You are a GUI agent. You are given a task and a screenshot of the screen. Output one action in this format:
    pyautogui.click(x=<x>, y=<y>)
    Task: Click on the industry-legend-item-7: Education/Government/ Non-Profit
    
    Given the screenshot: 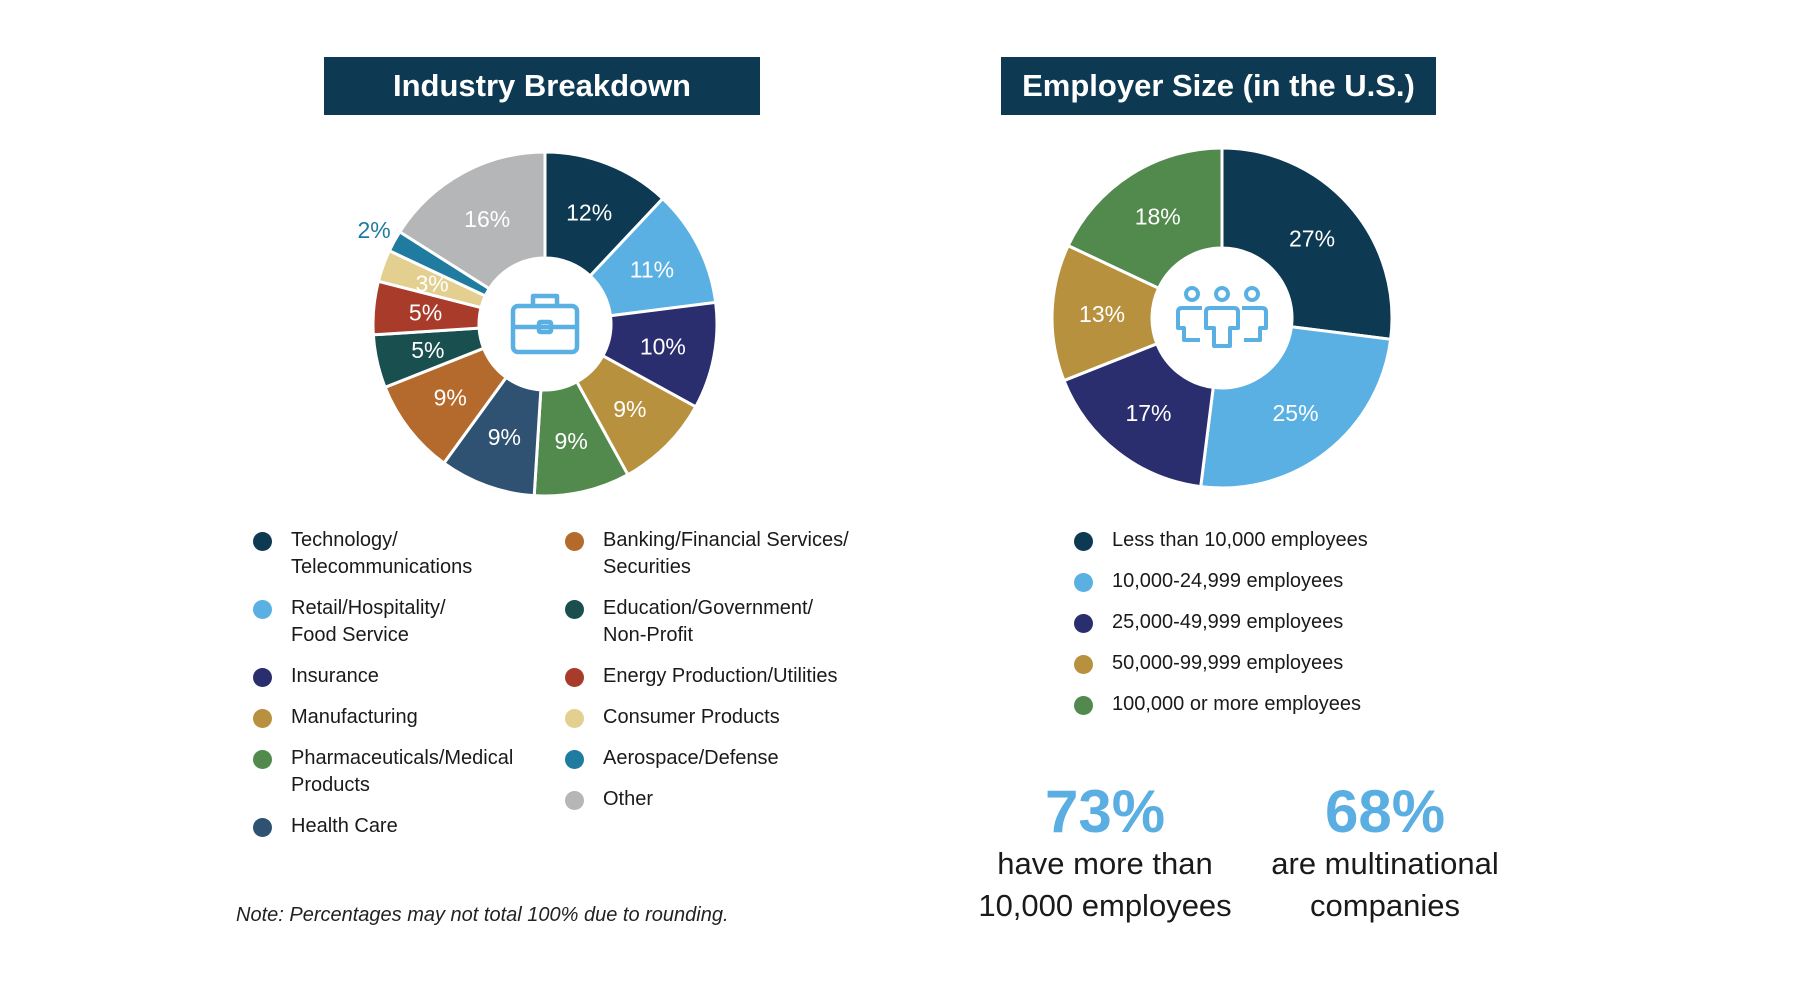 What is the action you would take?
    pyautogui.click(x=730, y=622)
    